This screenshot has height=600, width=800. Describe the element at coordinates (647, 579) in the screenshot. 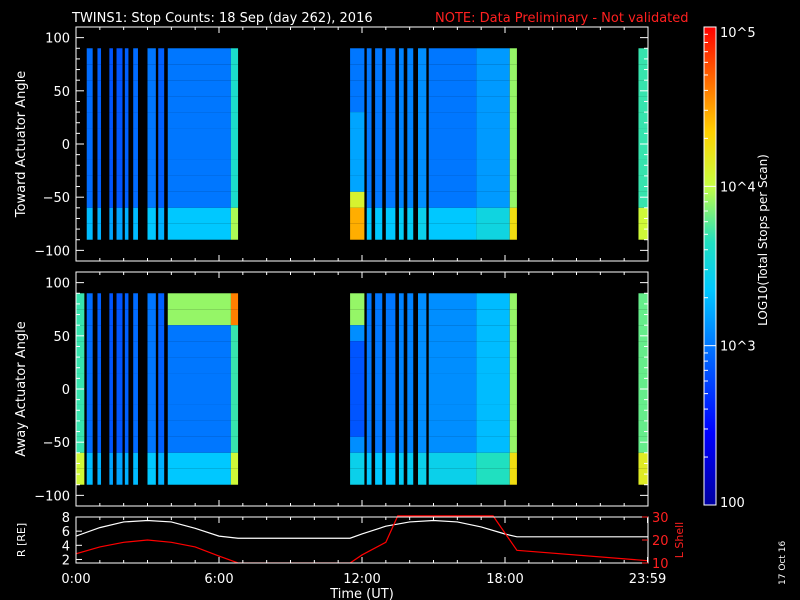

I see `x-tick-label: 23:59` at that location.